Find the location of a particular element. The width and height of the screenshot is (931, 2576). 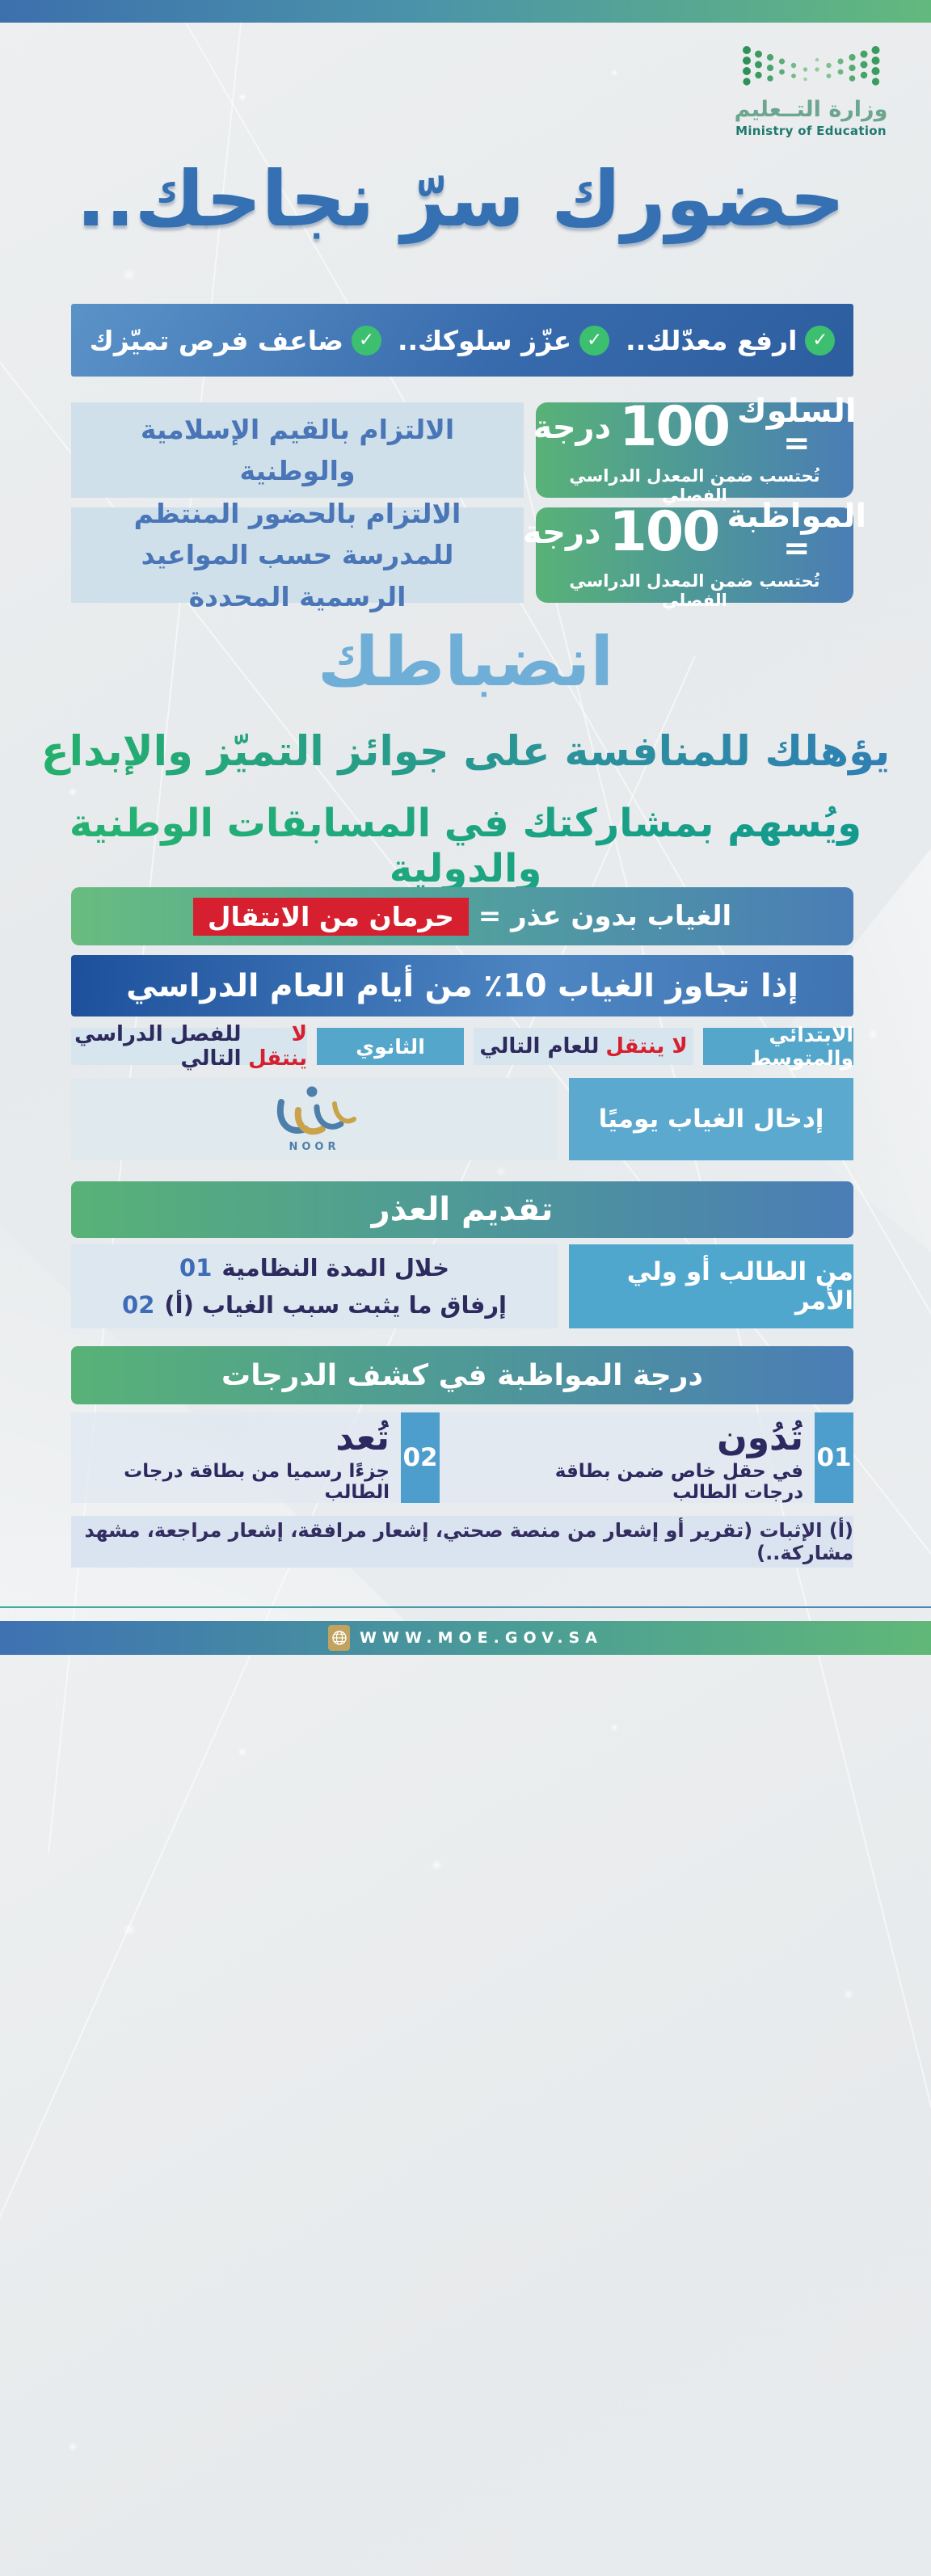

consequence-rest: للعام التالي is located at coordinates (539, 1046).